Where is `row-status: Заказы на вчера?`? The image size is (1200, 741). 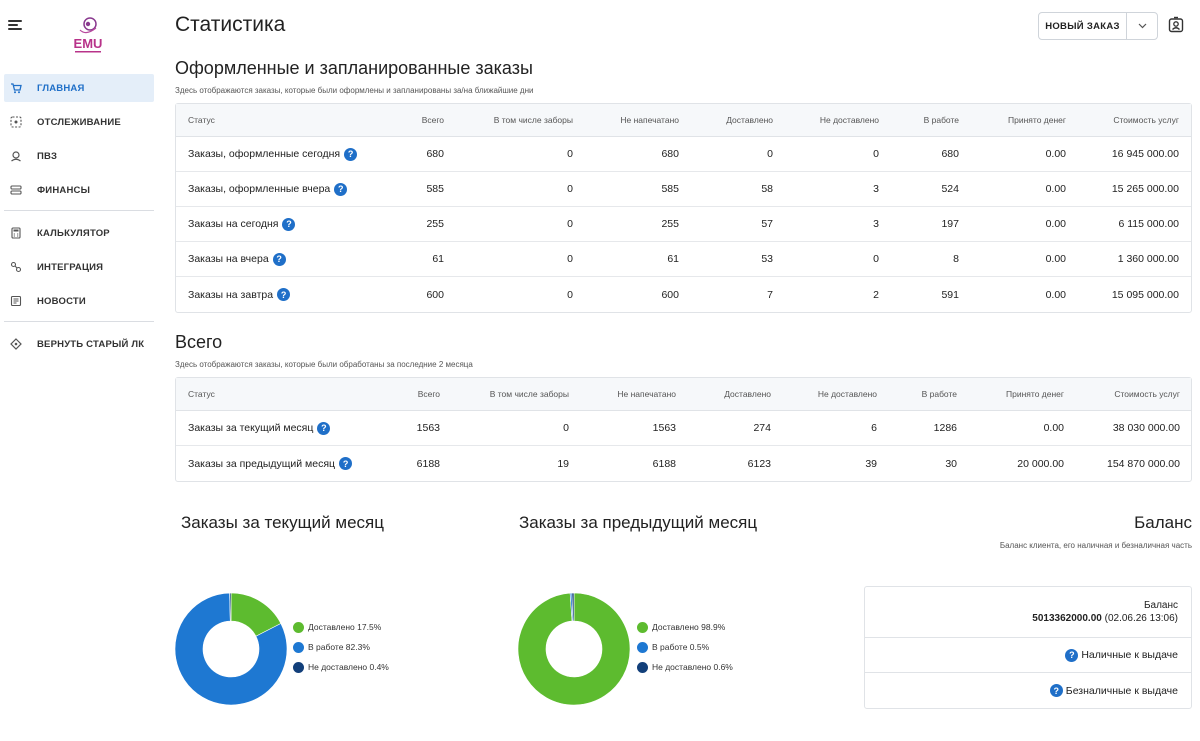
row-status: Заказы на вчера? is located at coordinates (276, 259).